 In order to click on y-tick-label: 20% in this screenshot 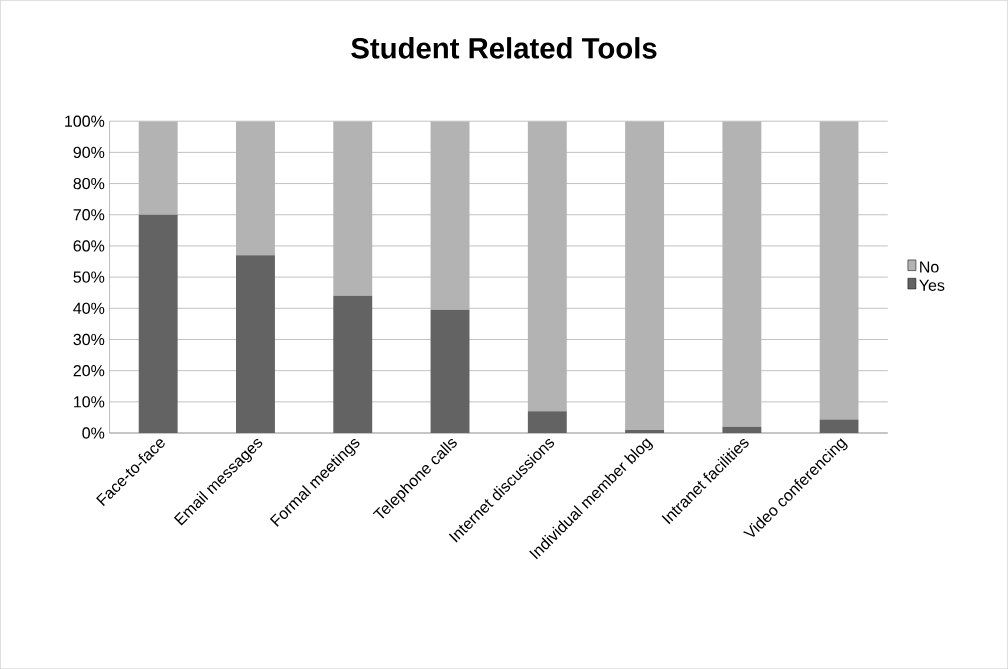, I will do `click(89, 370)`.